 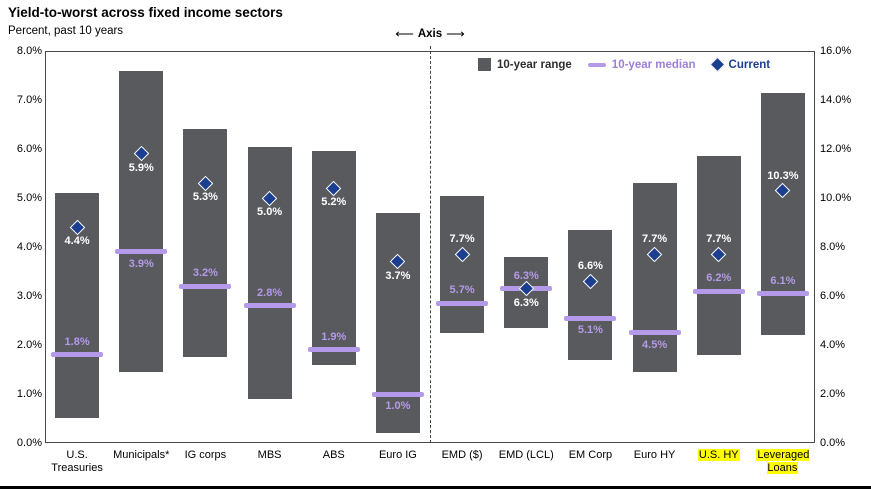 I want to click on category-label-text: Euro IG, so click(x=397, y=455).